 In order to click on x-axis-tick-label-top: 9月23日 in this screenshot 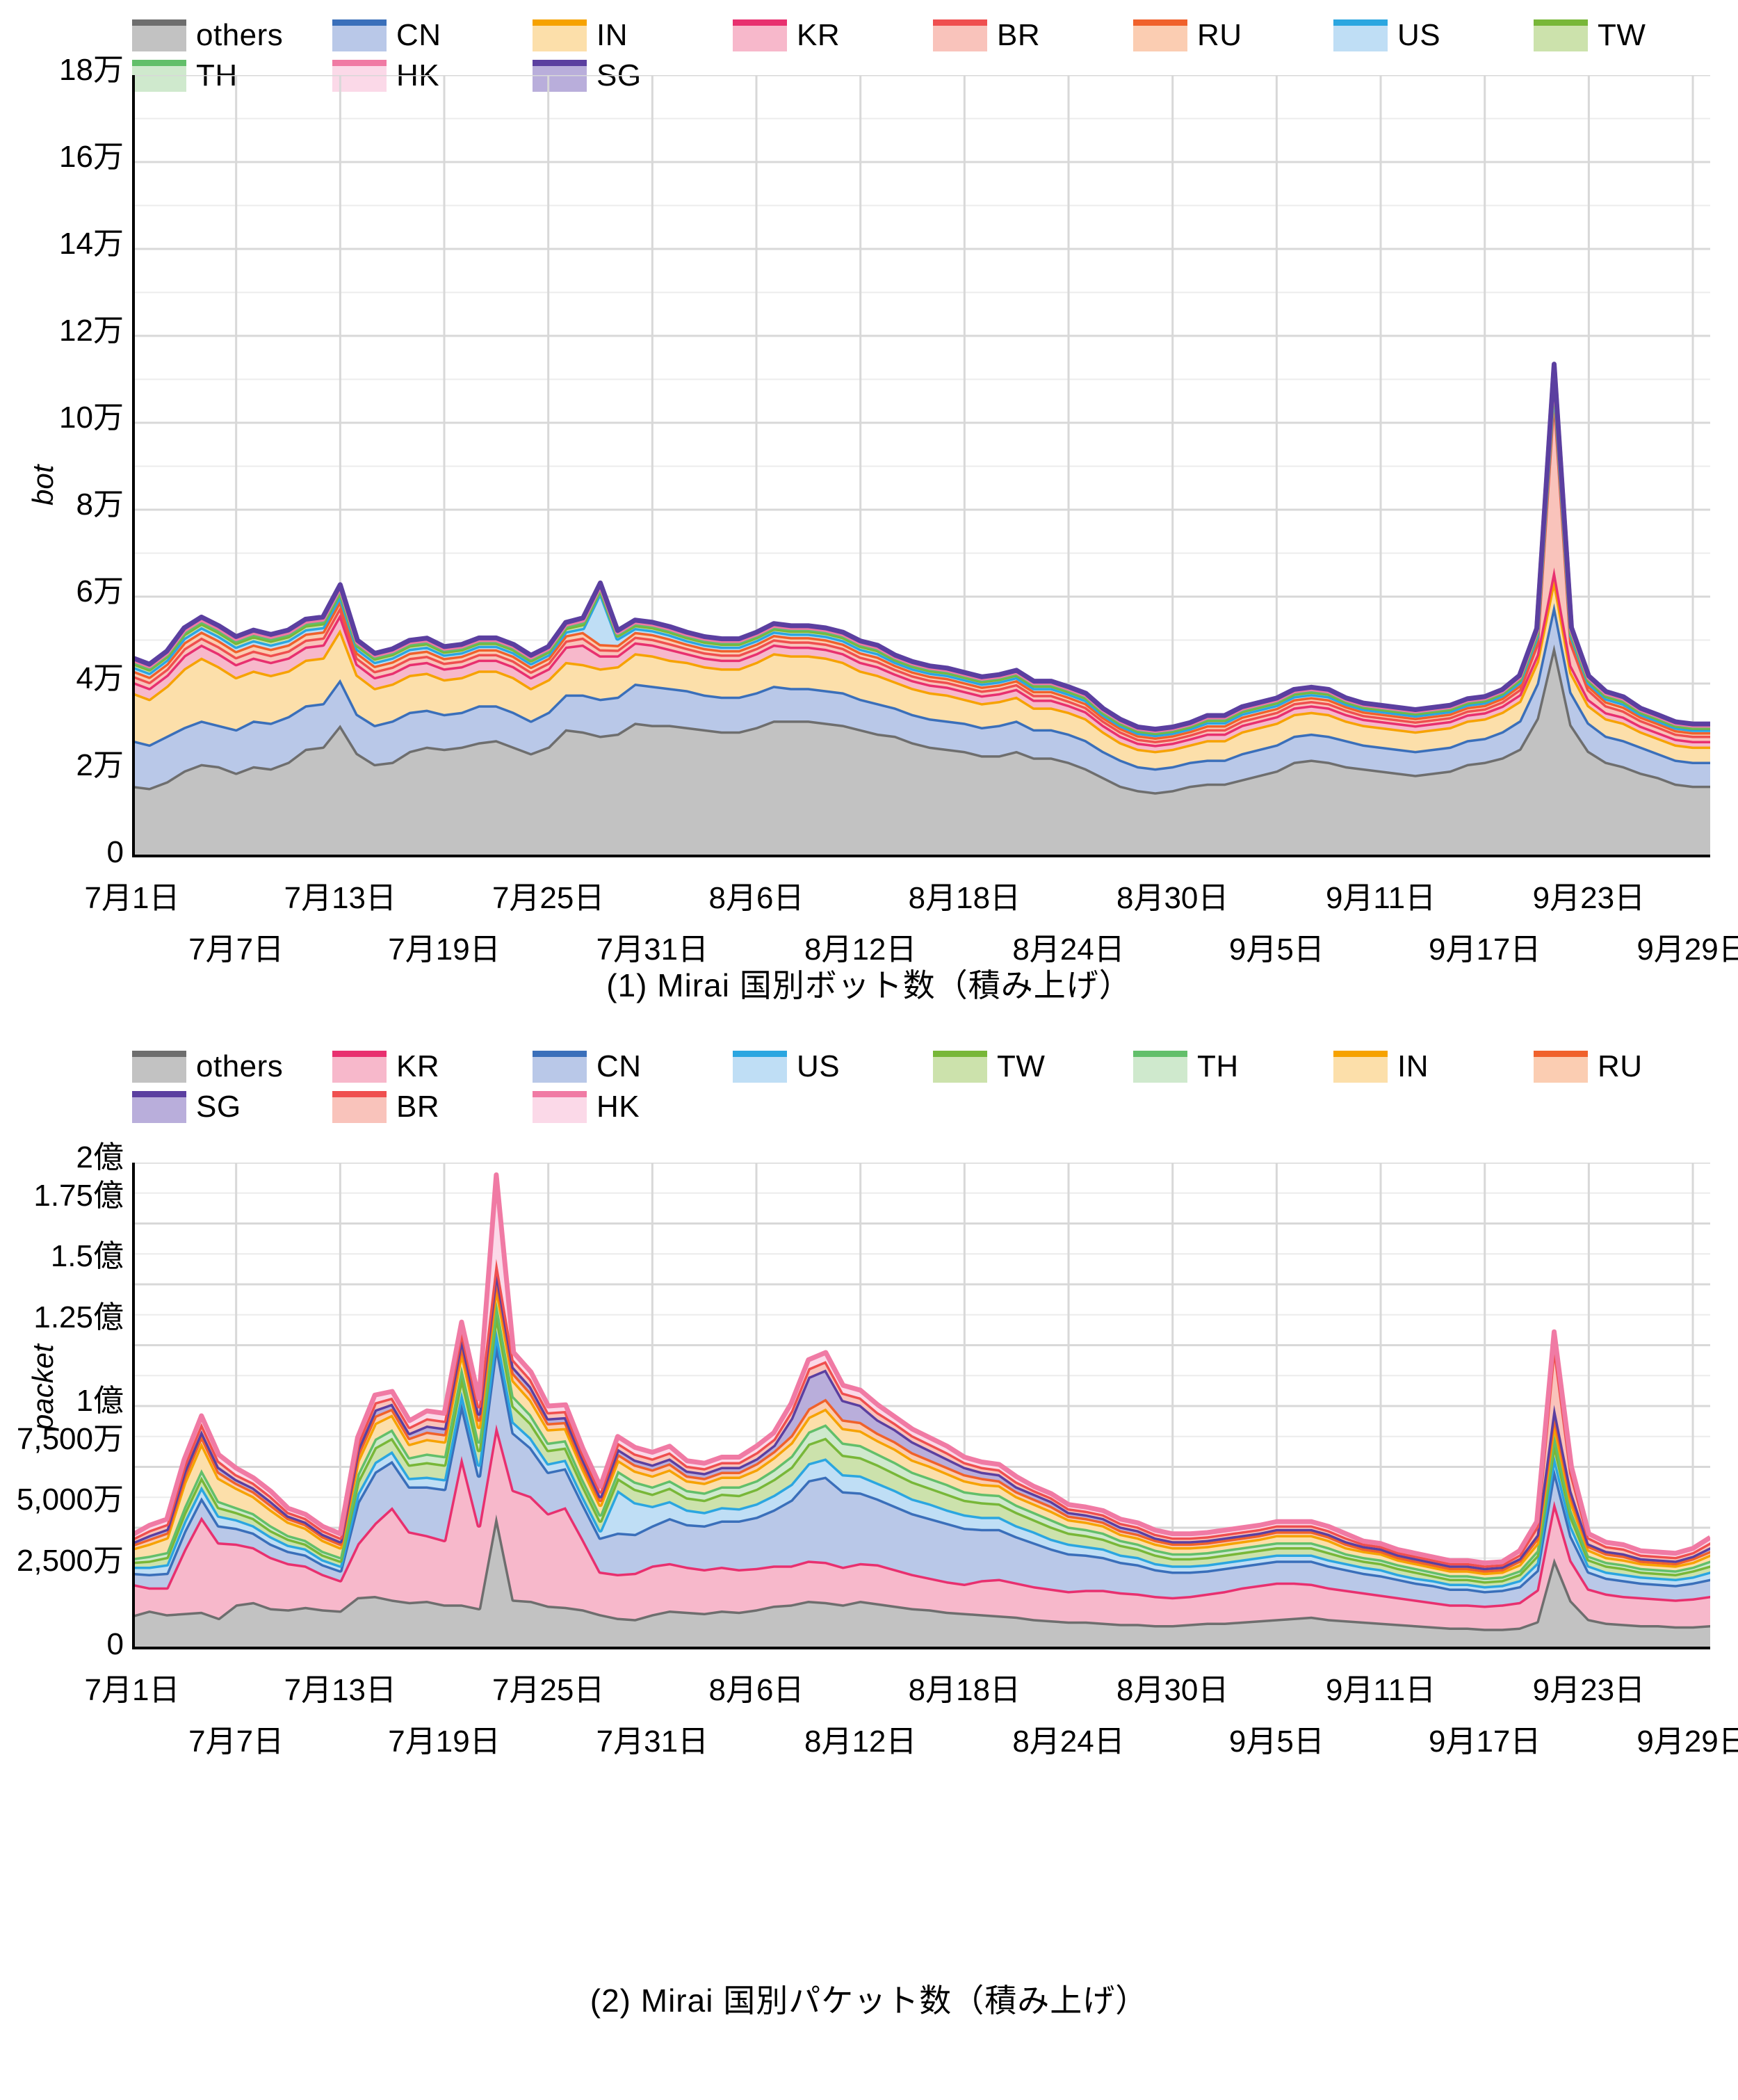, I will do `click(1589, 1690)`.